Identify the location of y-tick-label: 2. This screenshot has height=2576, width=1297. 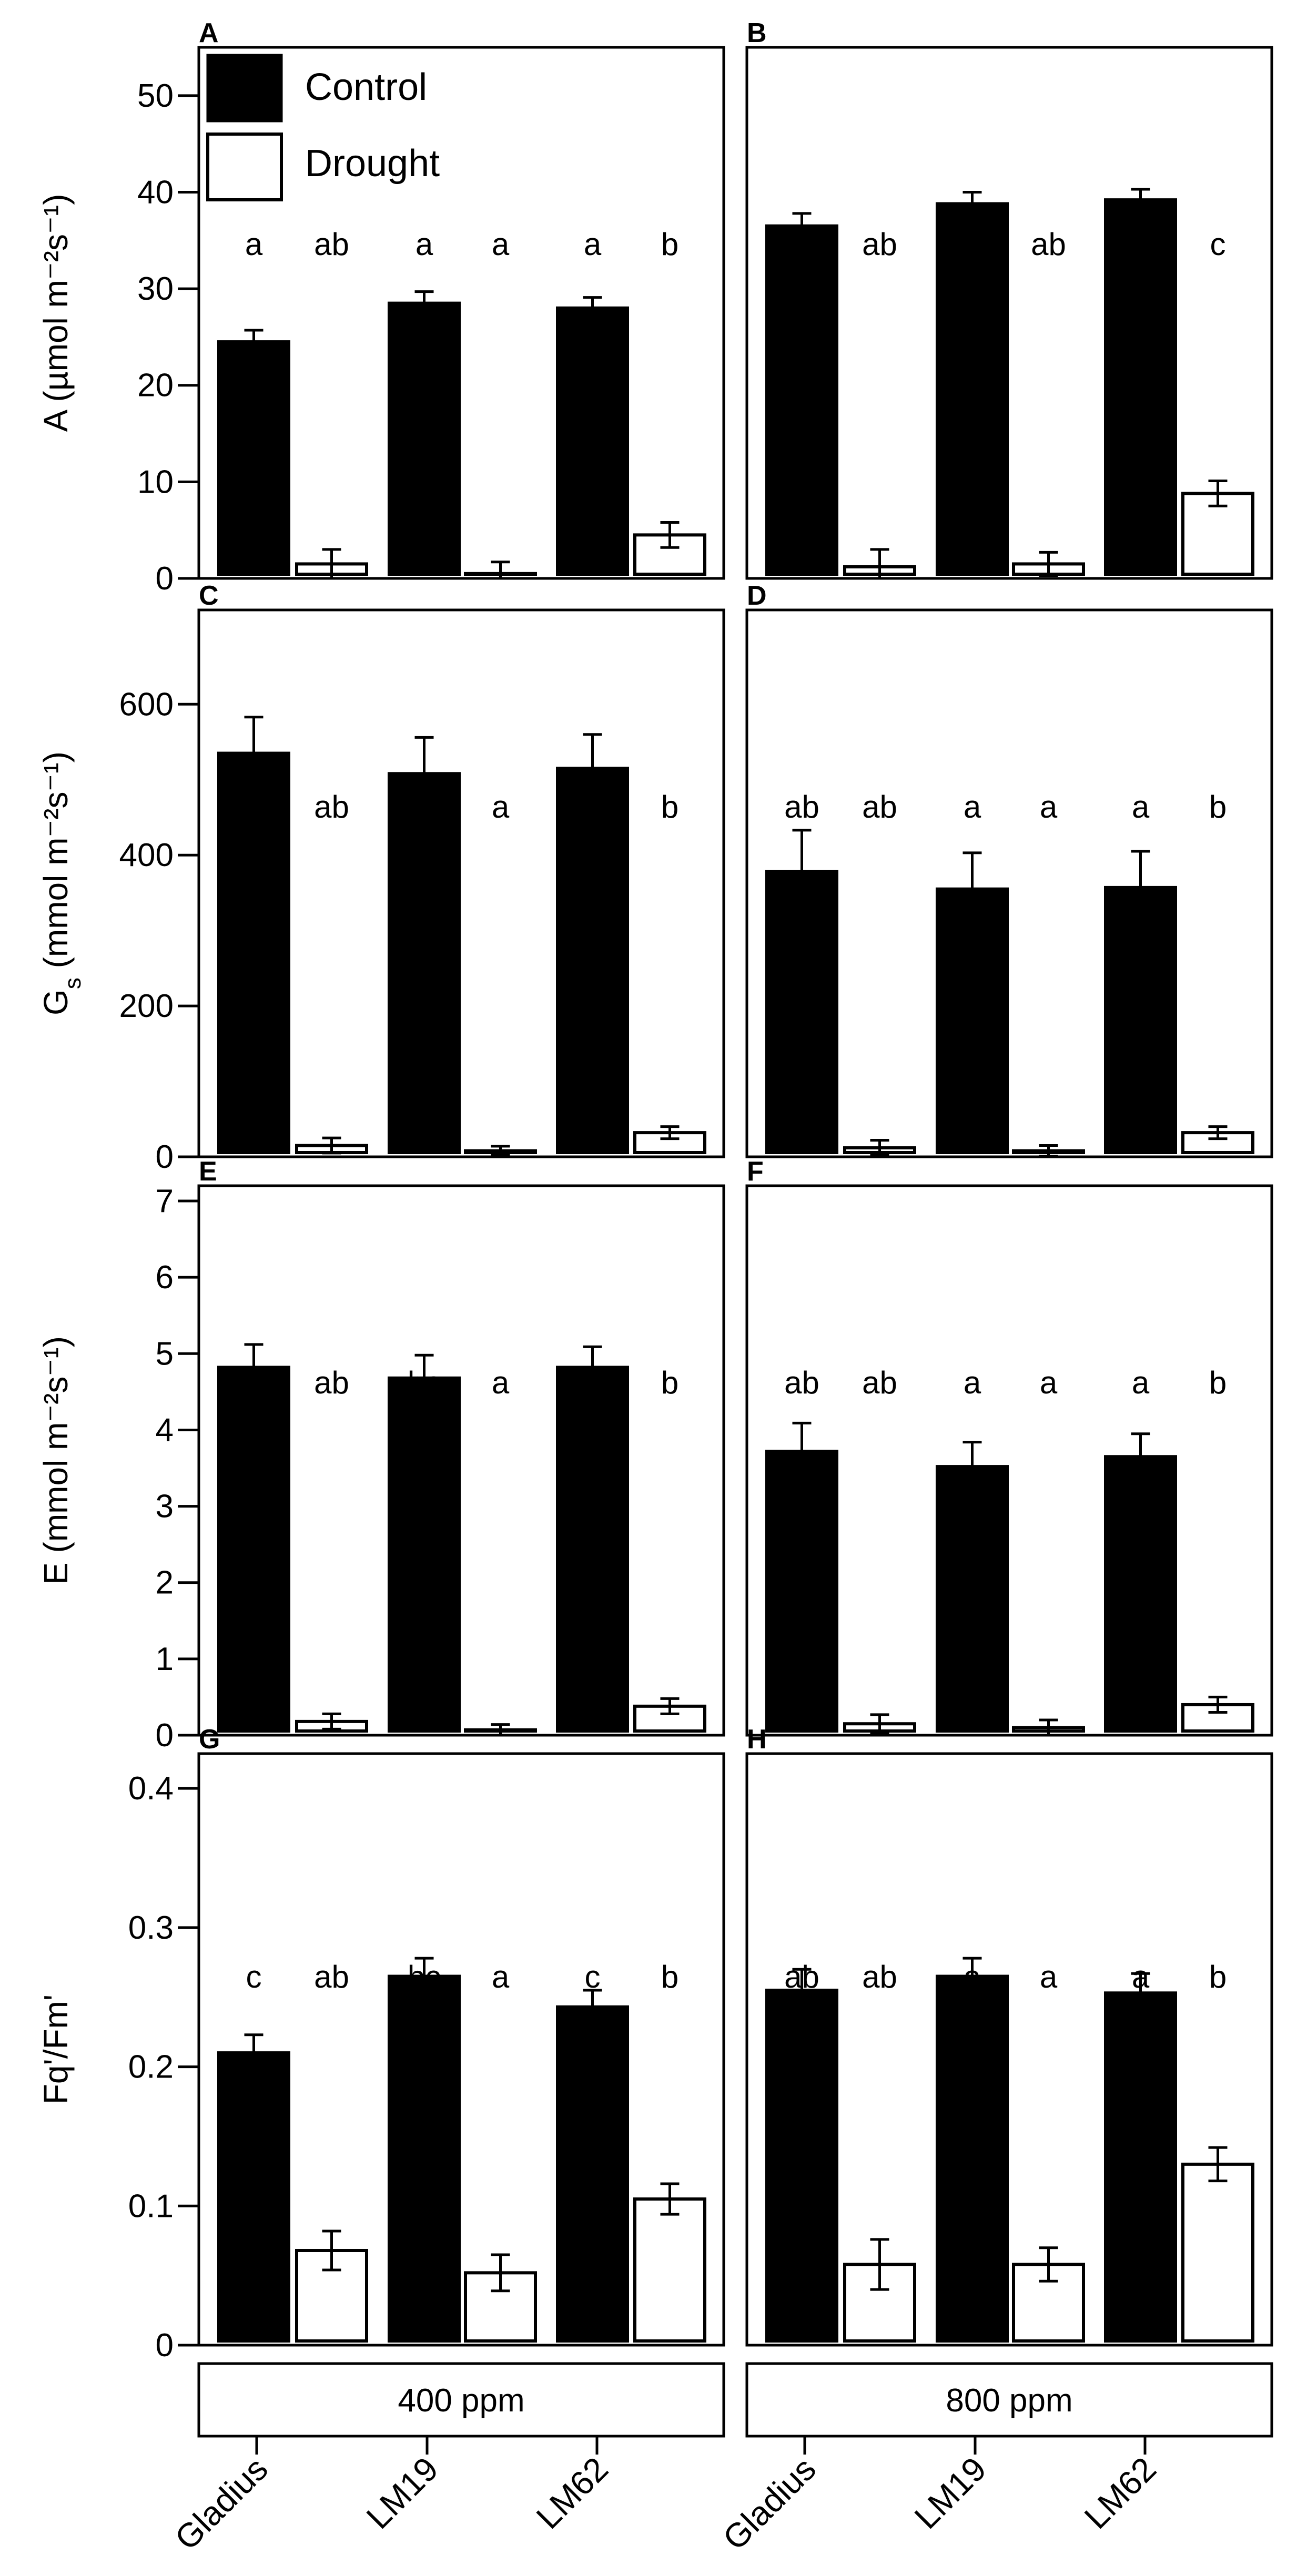
(165, 1583).